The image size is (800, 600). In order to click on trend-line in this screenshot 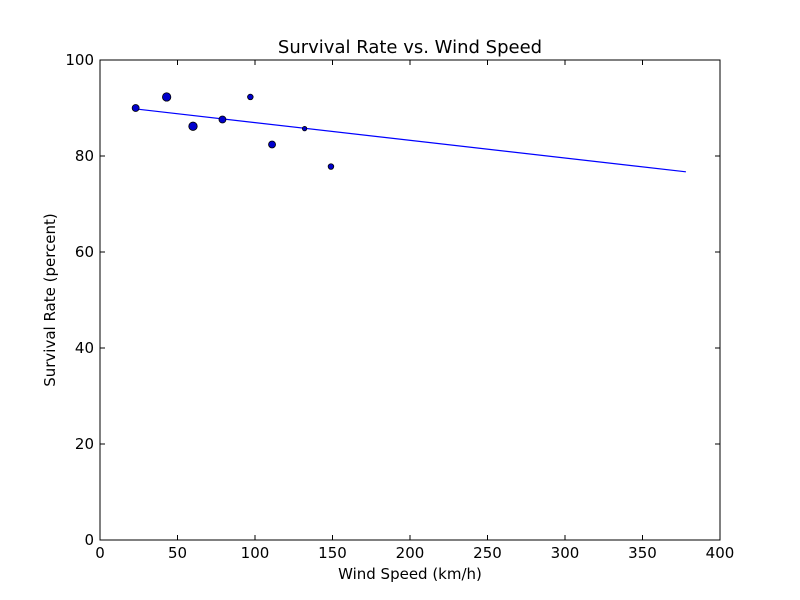, I will do `click(410, 140)`.